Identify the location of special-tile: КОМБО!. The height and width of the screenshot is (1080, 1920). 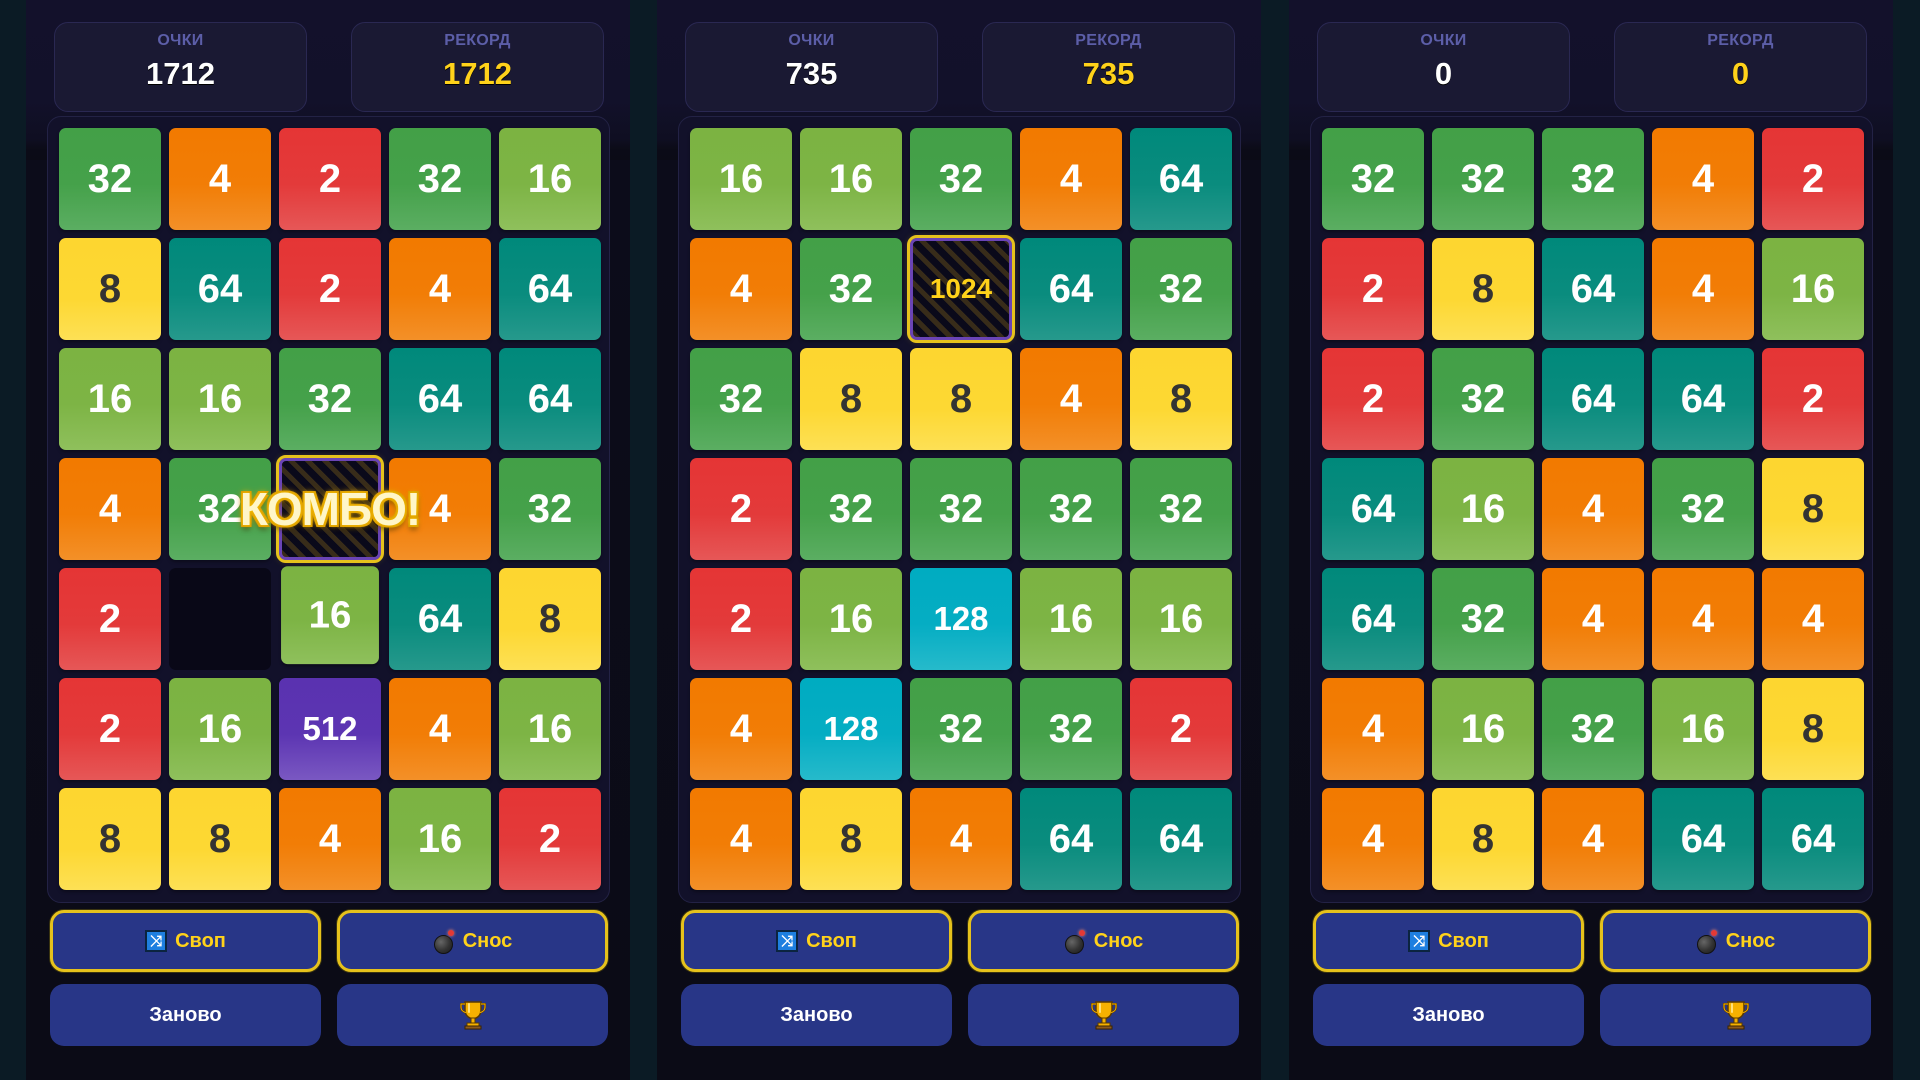
(330, 509).